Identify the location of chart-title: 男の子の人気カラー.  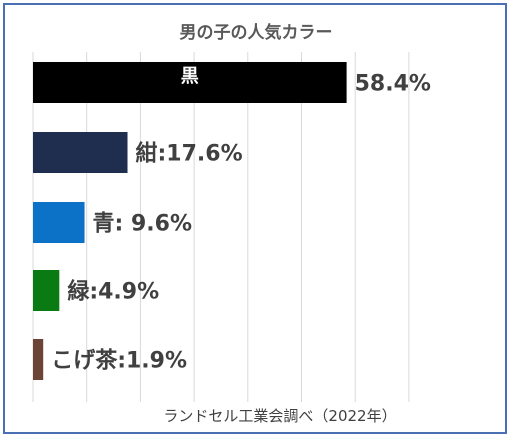
(256, 32).